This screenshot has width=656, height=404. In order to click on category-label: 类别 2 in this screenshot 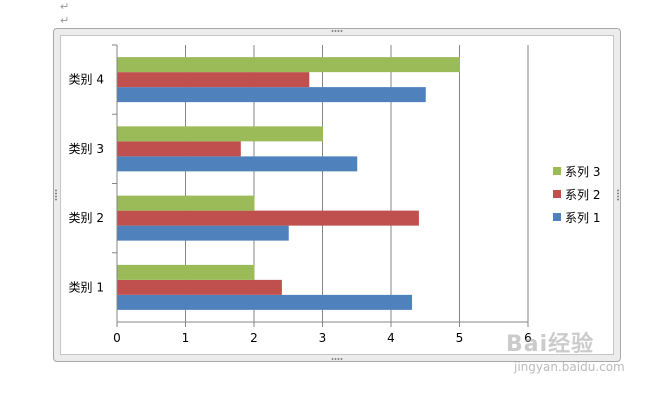, I will do `click(86, 218)`.